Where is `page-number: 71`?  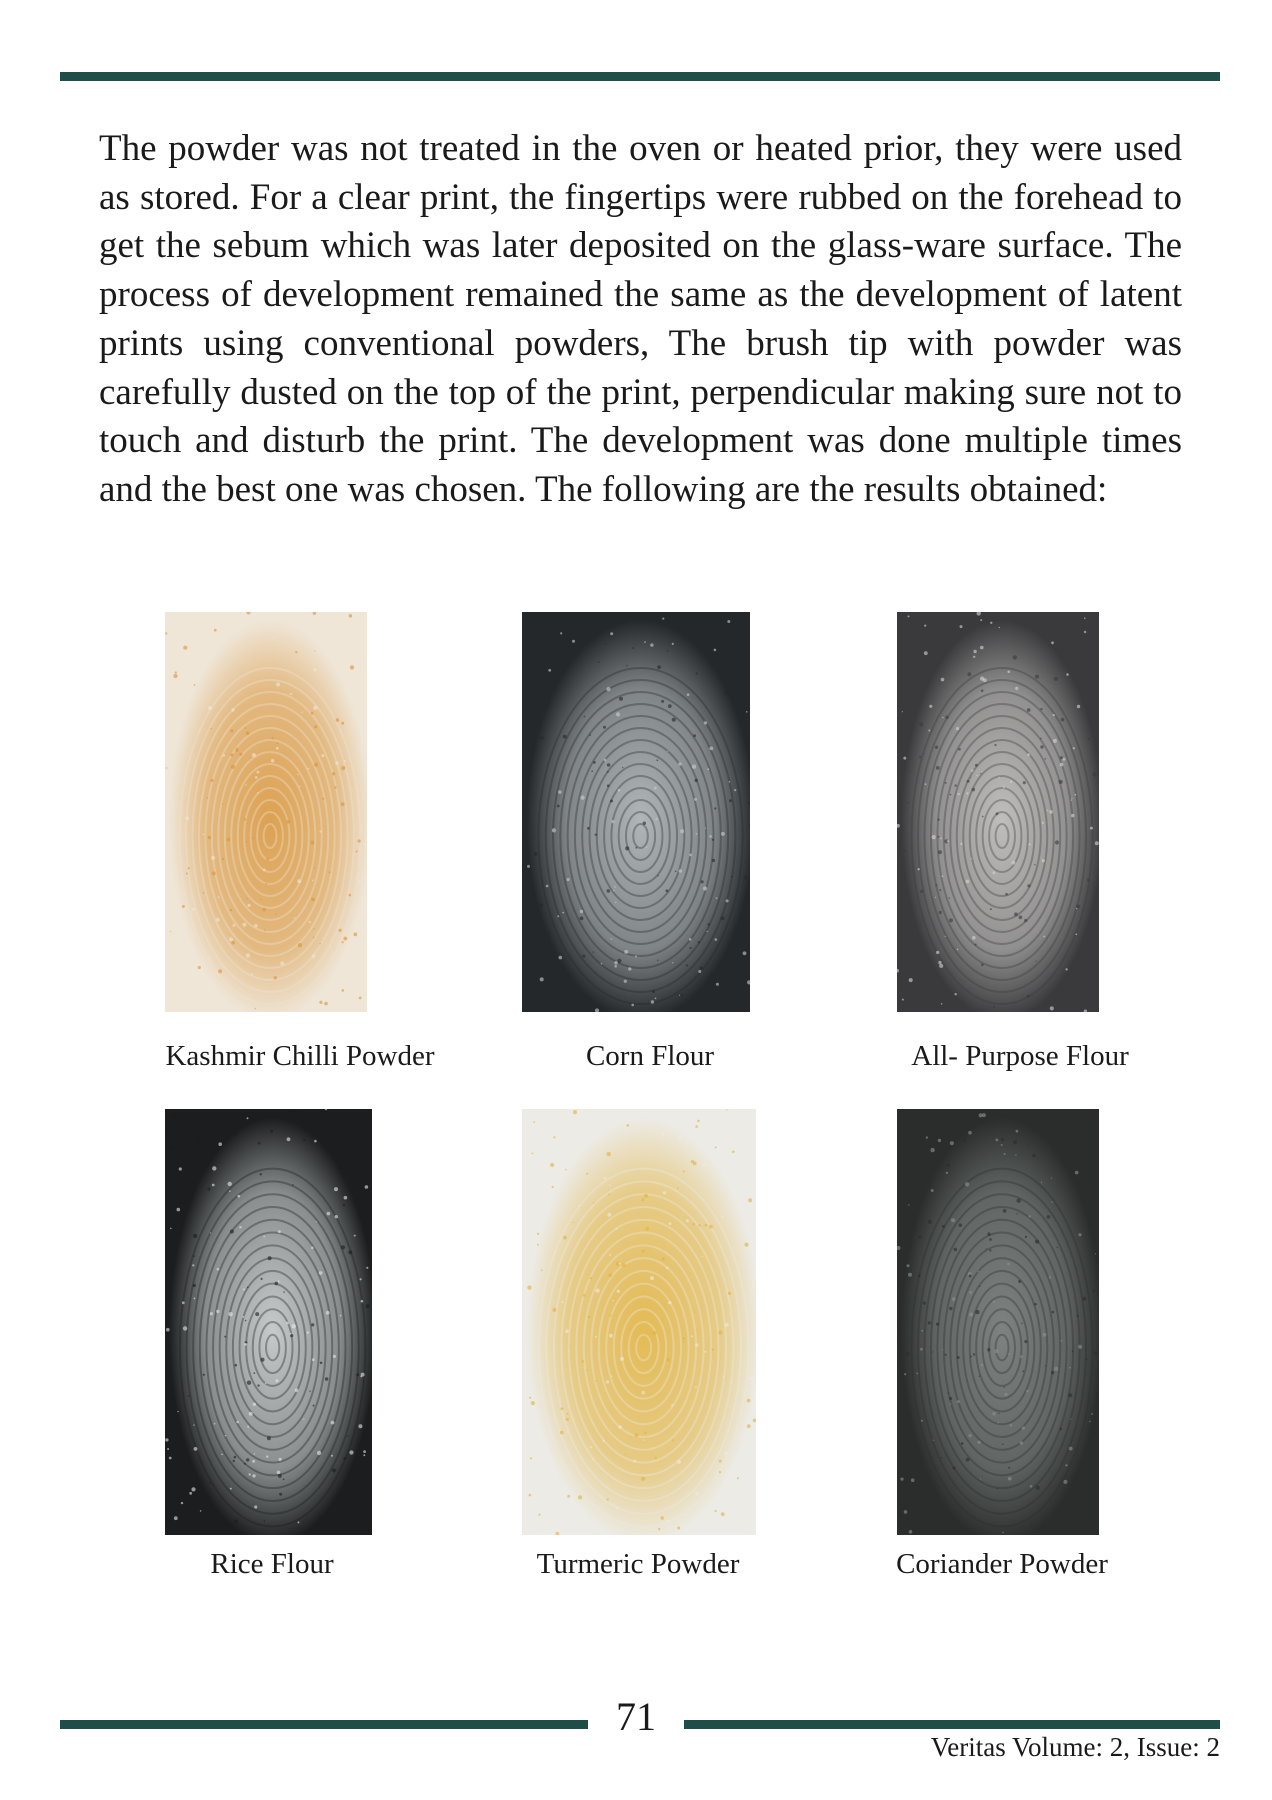 page-number: 71 is located at coordinates (636, 1716).